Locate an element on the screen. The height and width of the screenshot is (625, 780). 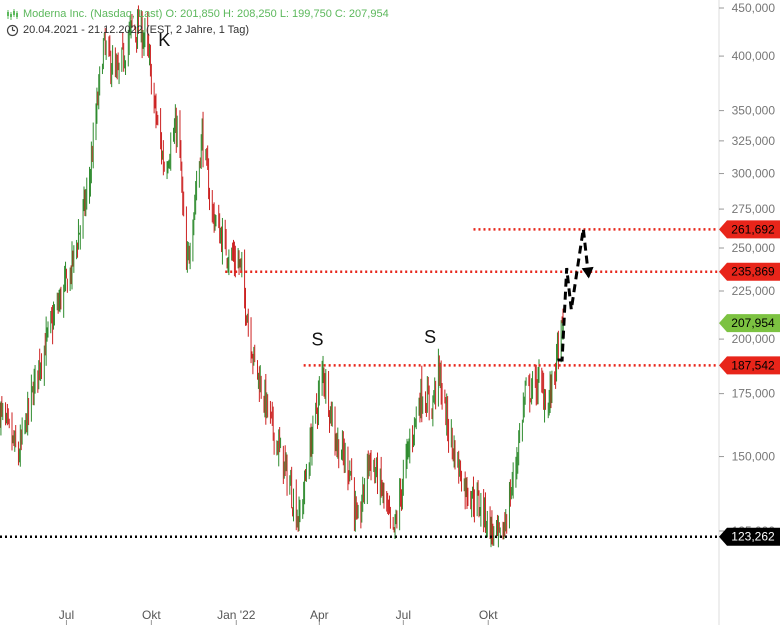
y-tick-label: 275,000 is located at coordinates (754, 209).